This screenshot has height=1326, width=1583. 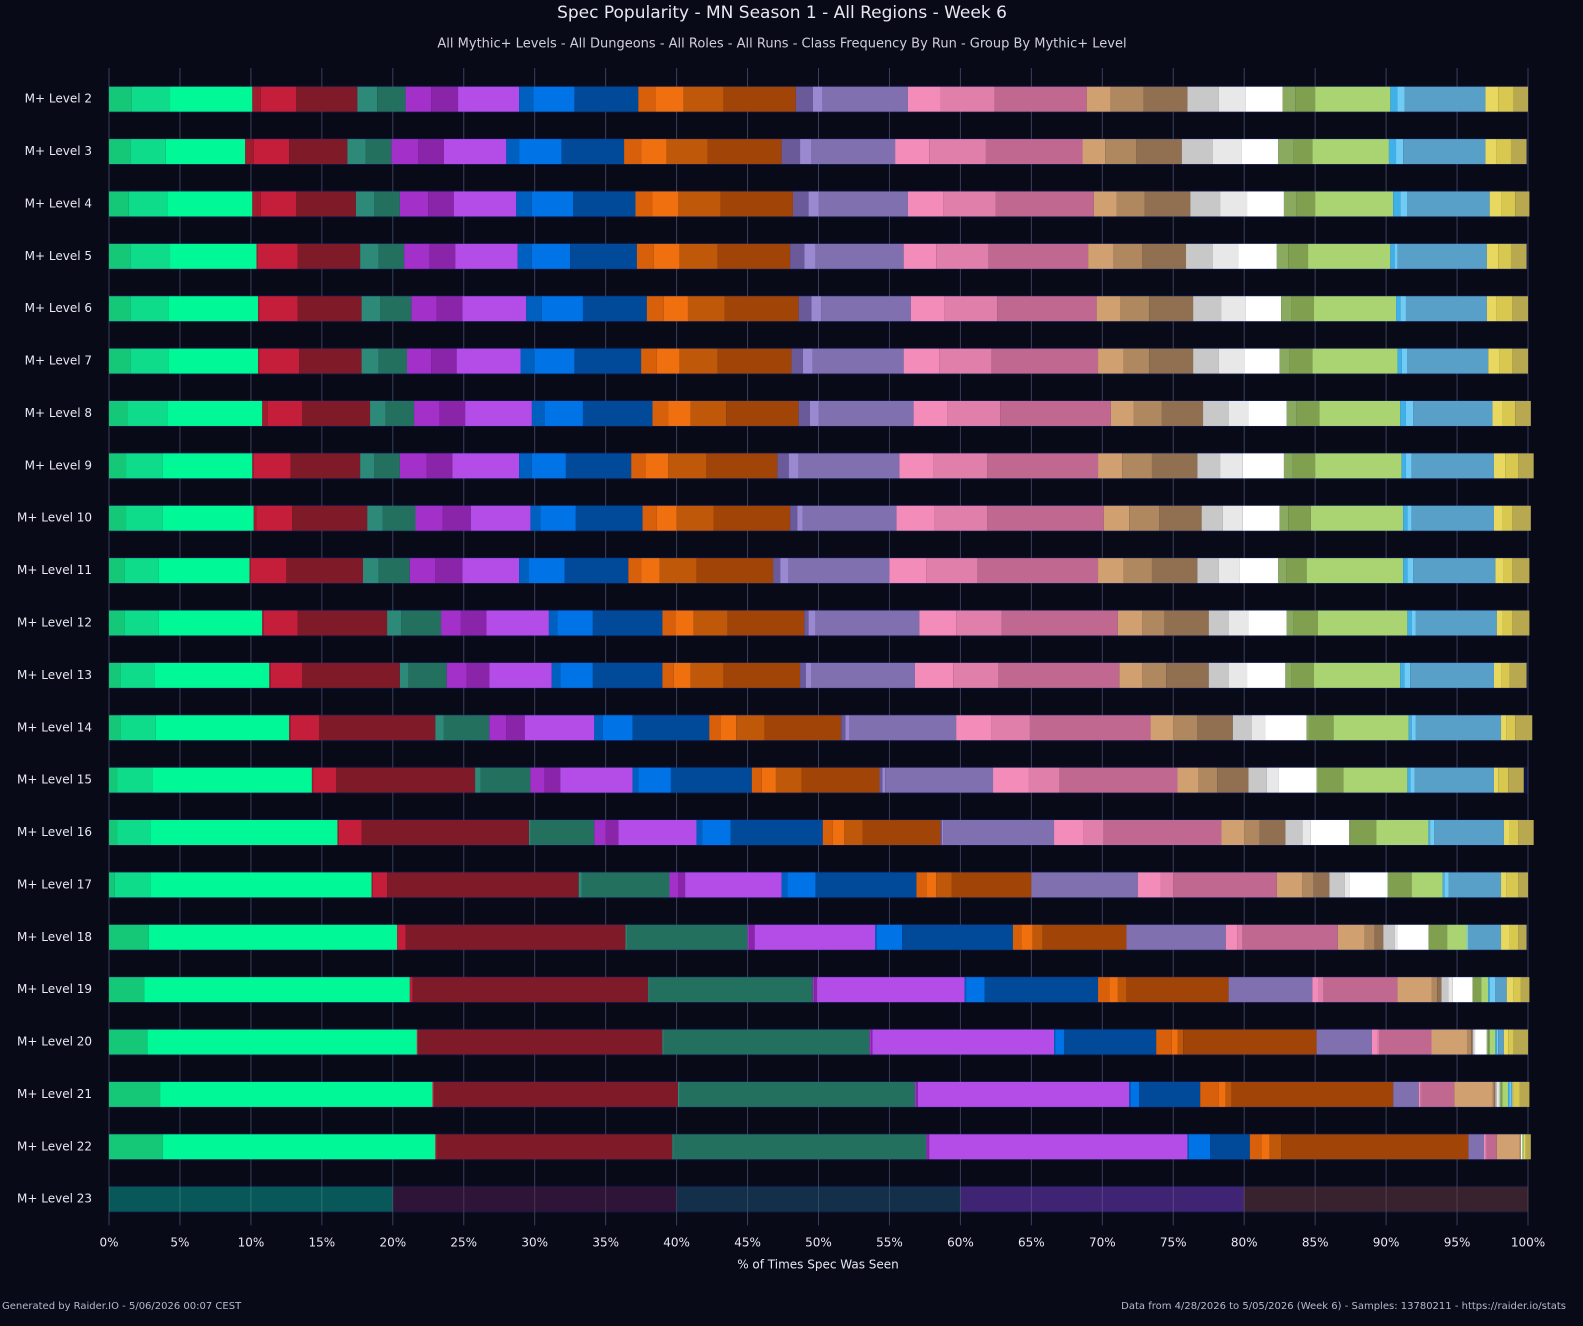 What do you see at coordinates (54, 989) in the screenshot?
I see `y-tick-label: M+ Level 19` at bounding box center [54, 989].